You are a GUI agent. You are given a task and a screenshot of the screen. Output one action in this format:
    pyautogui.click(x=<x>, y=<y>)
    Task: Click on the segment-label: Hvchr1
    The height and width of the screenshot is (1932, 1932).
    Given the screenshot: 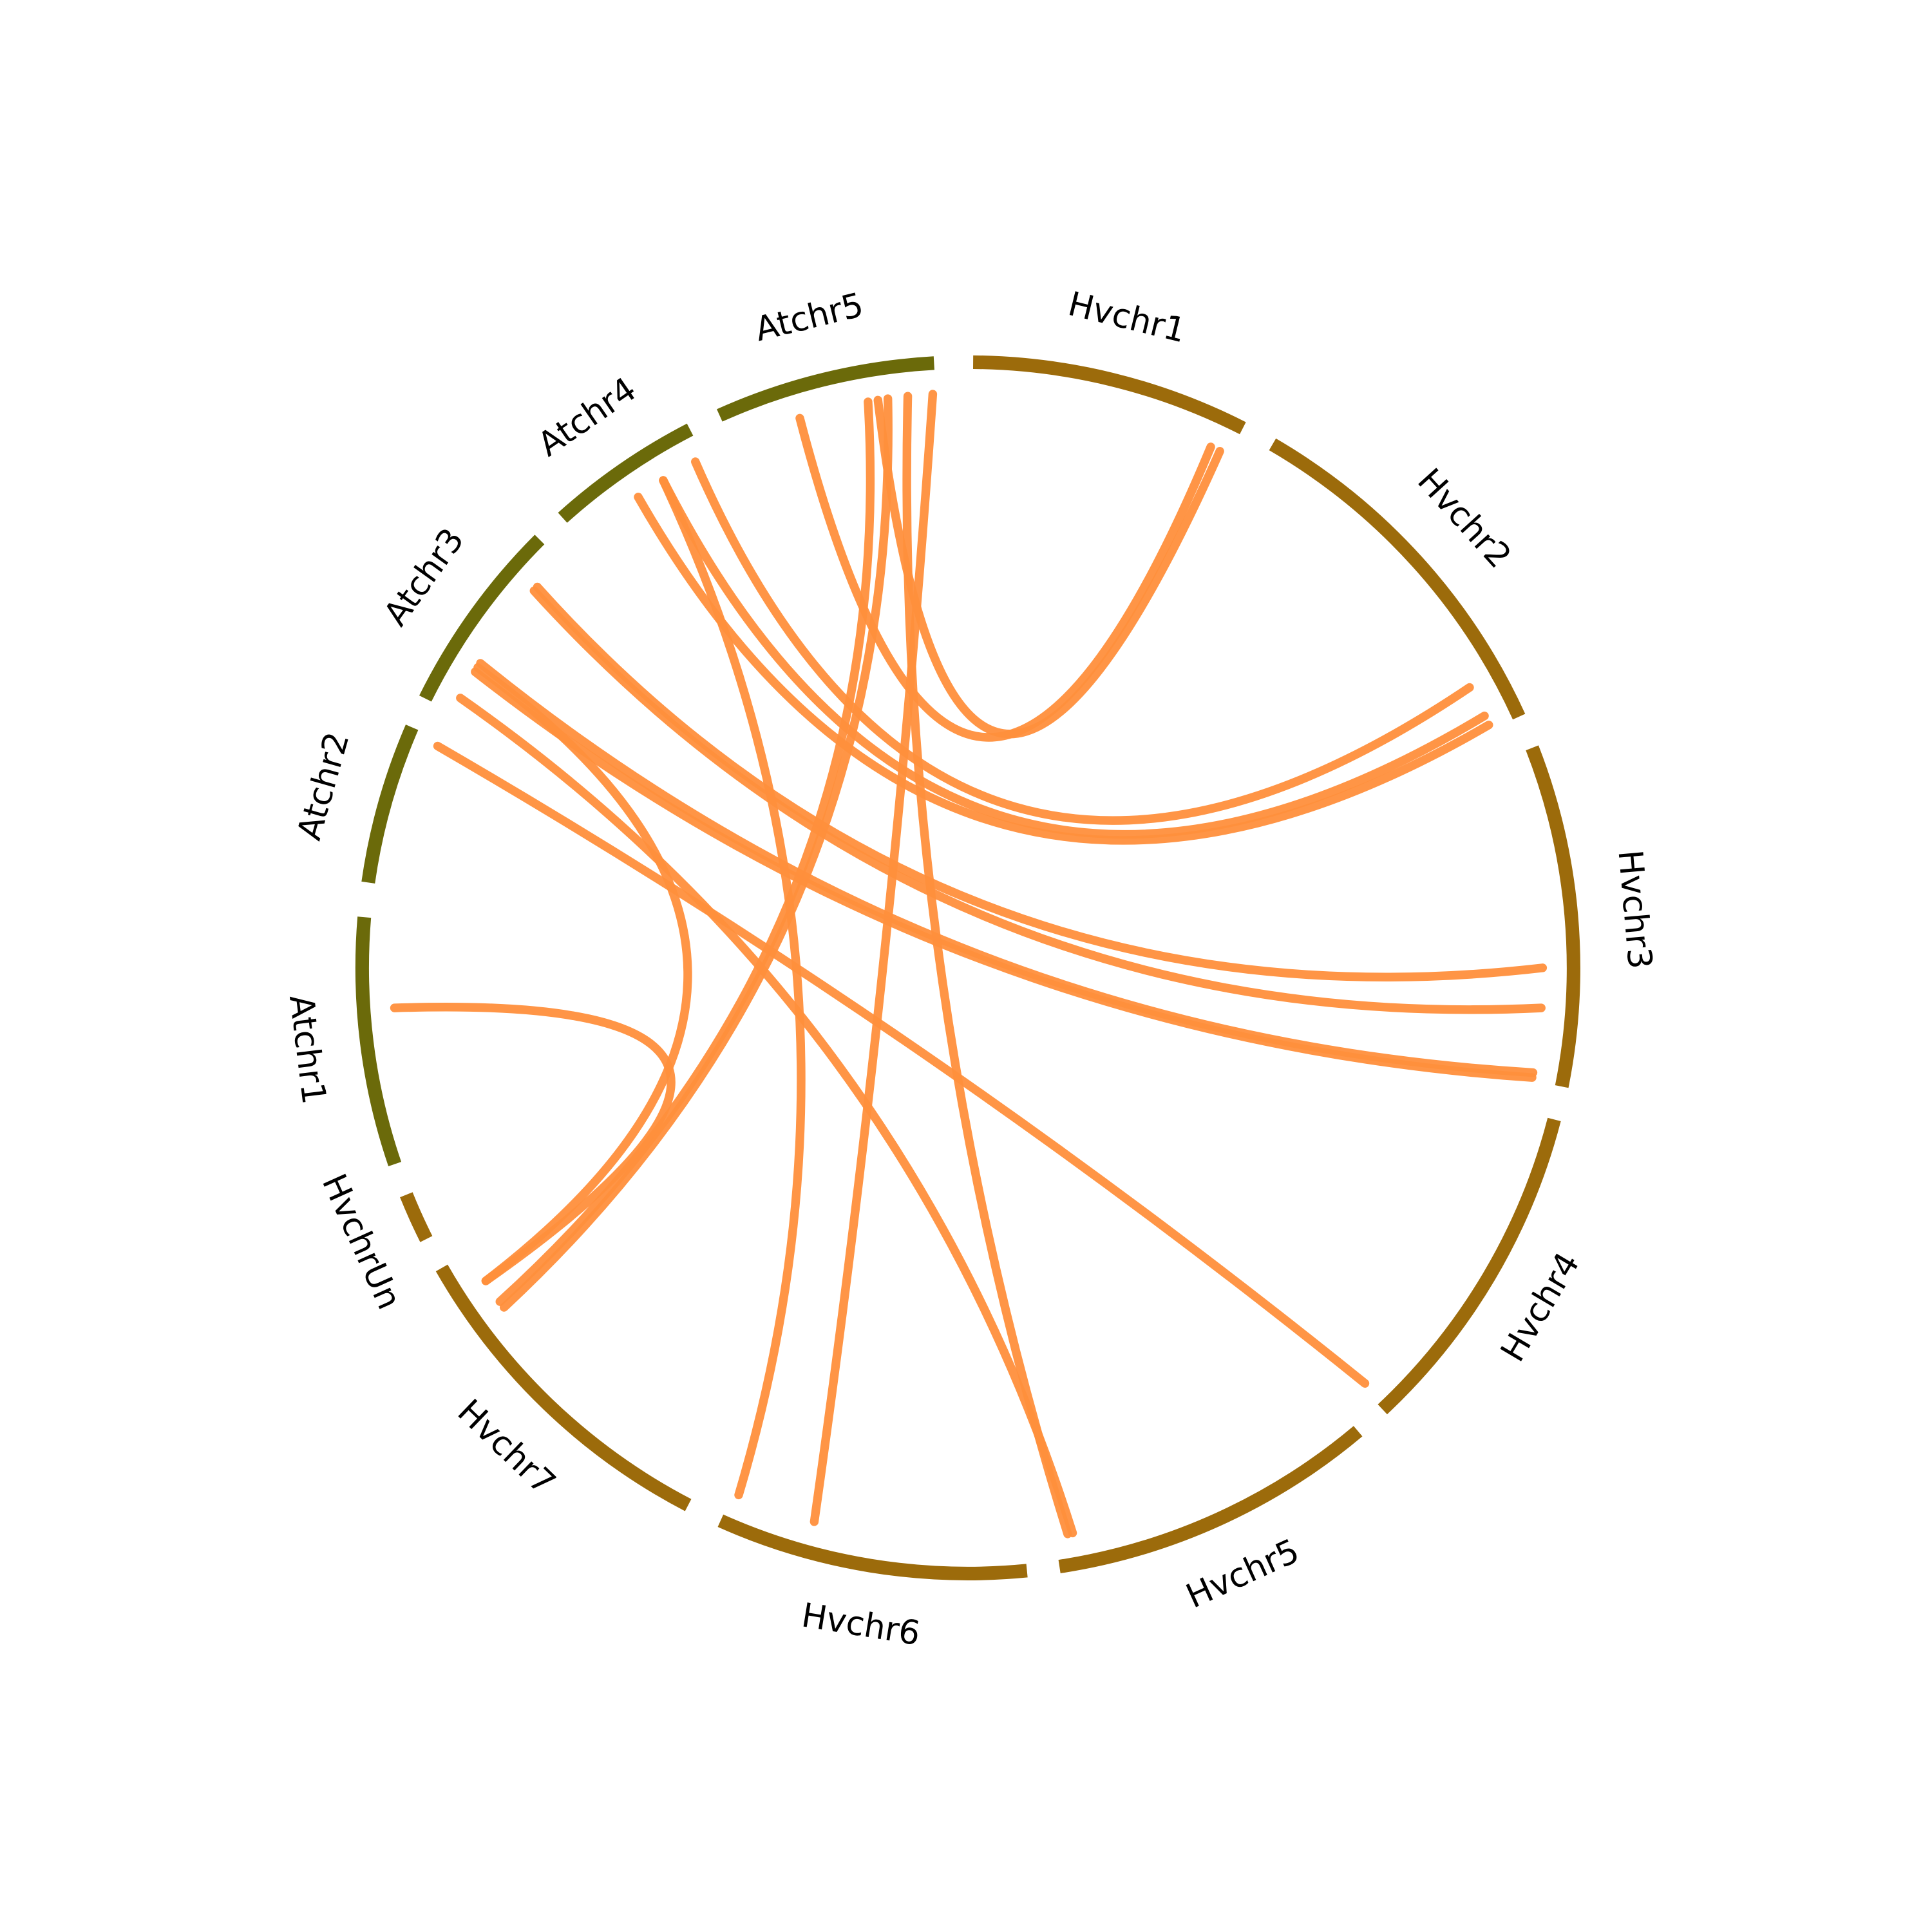 What is the action you would take?
    pyautogui.click(x=1127, y=318)
    